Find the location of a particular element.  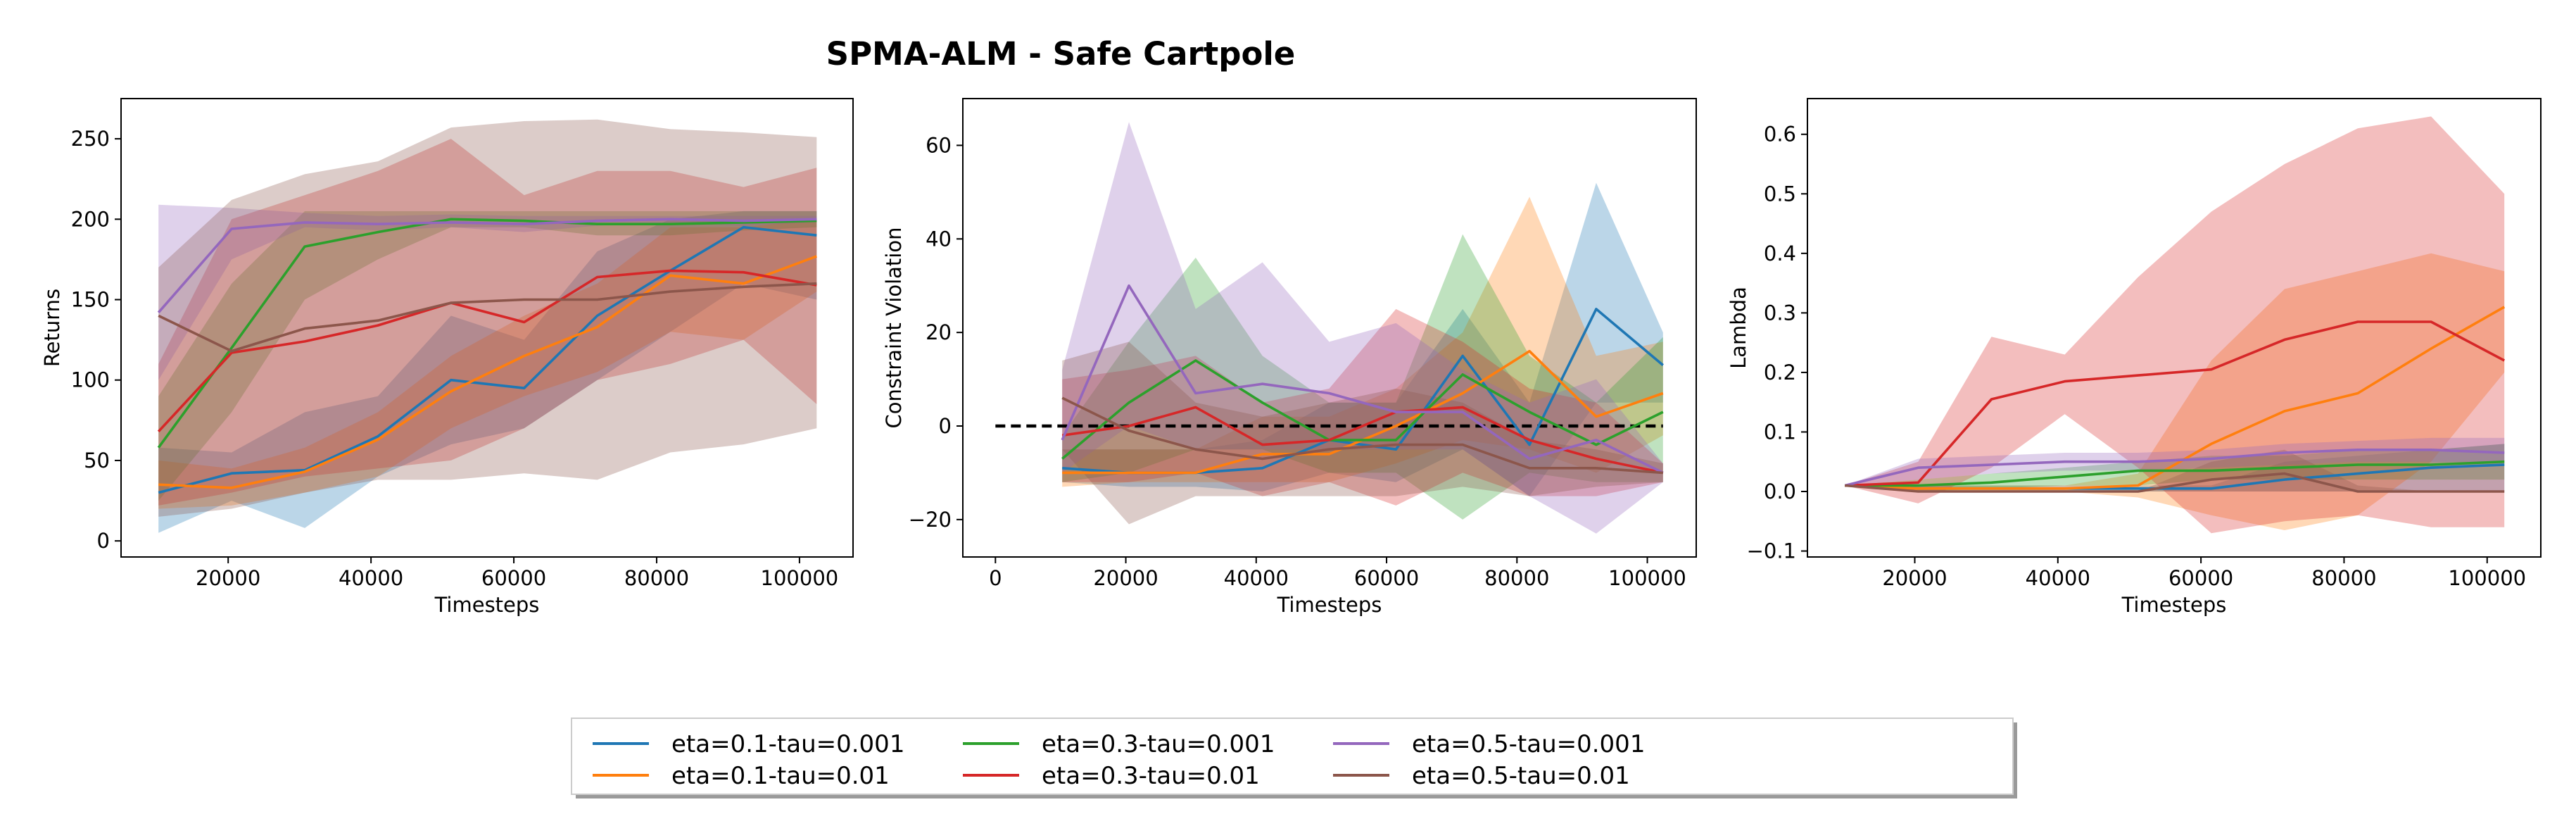

y-tick-label: 0.6 is located at coordinates (1780, 135).